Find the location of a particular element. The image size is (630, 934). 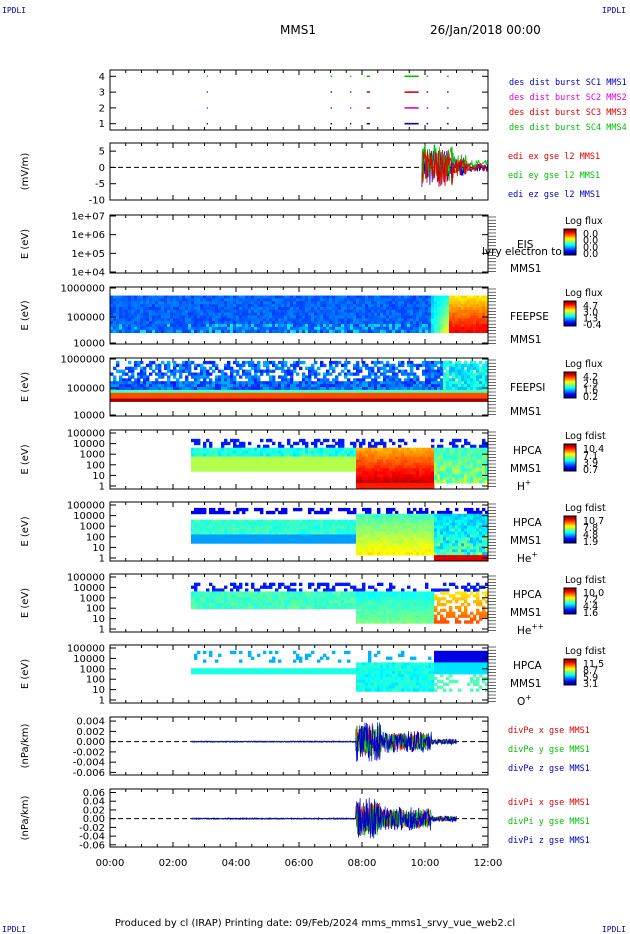

y-tick-label: 1e+06 is located at coordinates (88, 235).